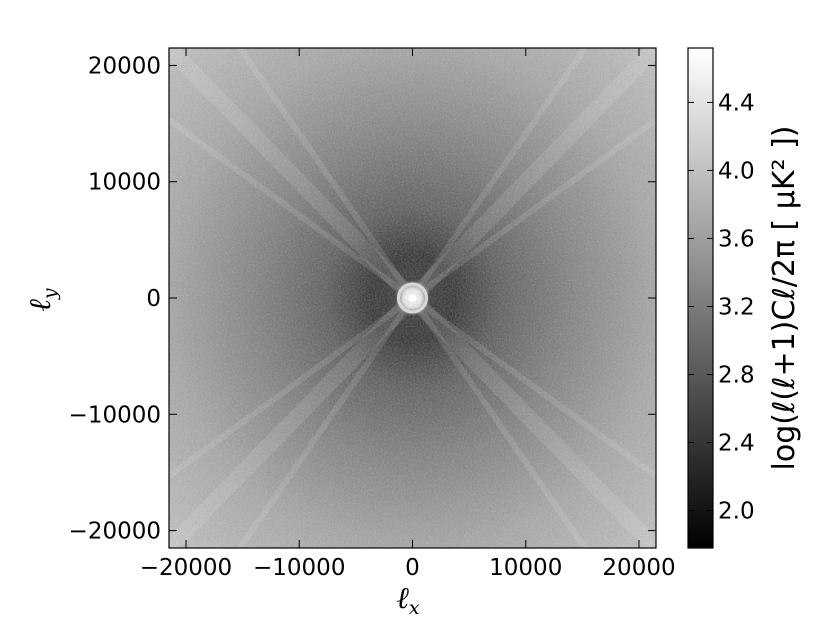  What do you see at coordinates (124, 66) in the screenshot?
I see `y-tick-label: 20000` at bounding box center [124, 66].